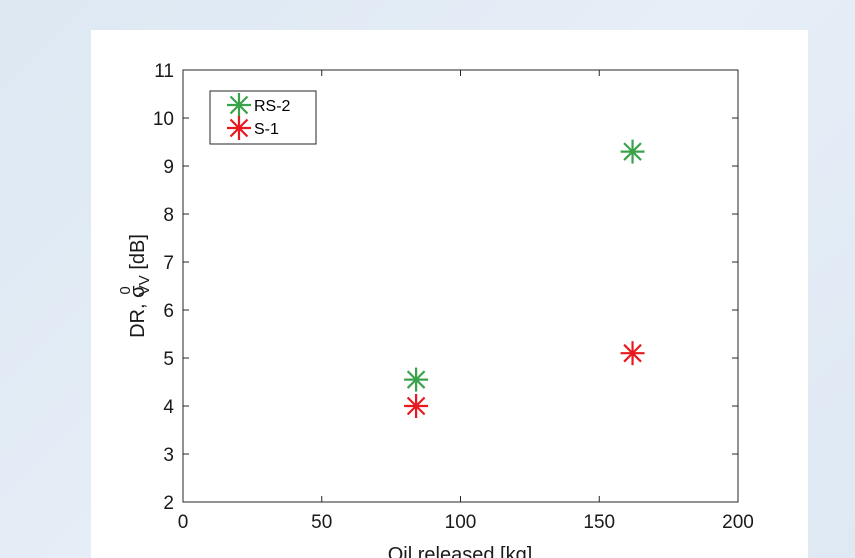 Image resolution: width=855 pixels, height=558 pixels. I want to click on x-tick-label: 0, so click(183, 522).